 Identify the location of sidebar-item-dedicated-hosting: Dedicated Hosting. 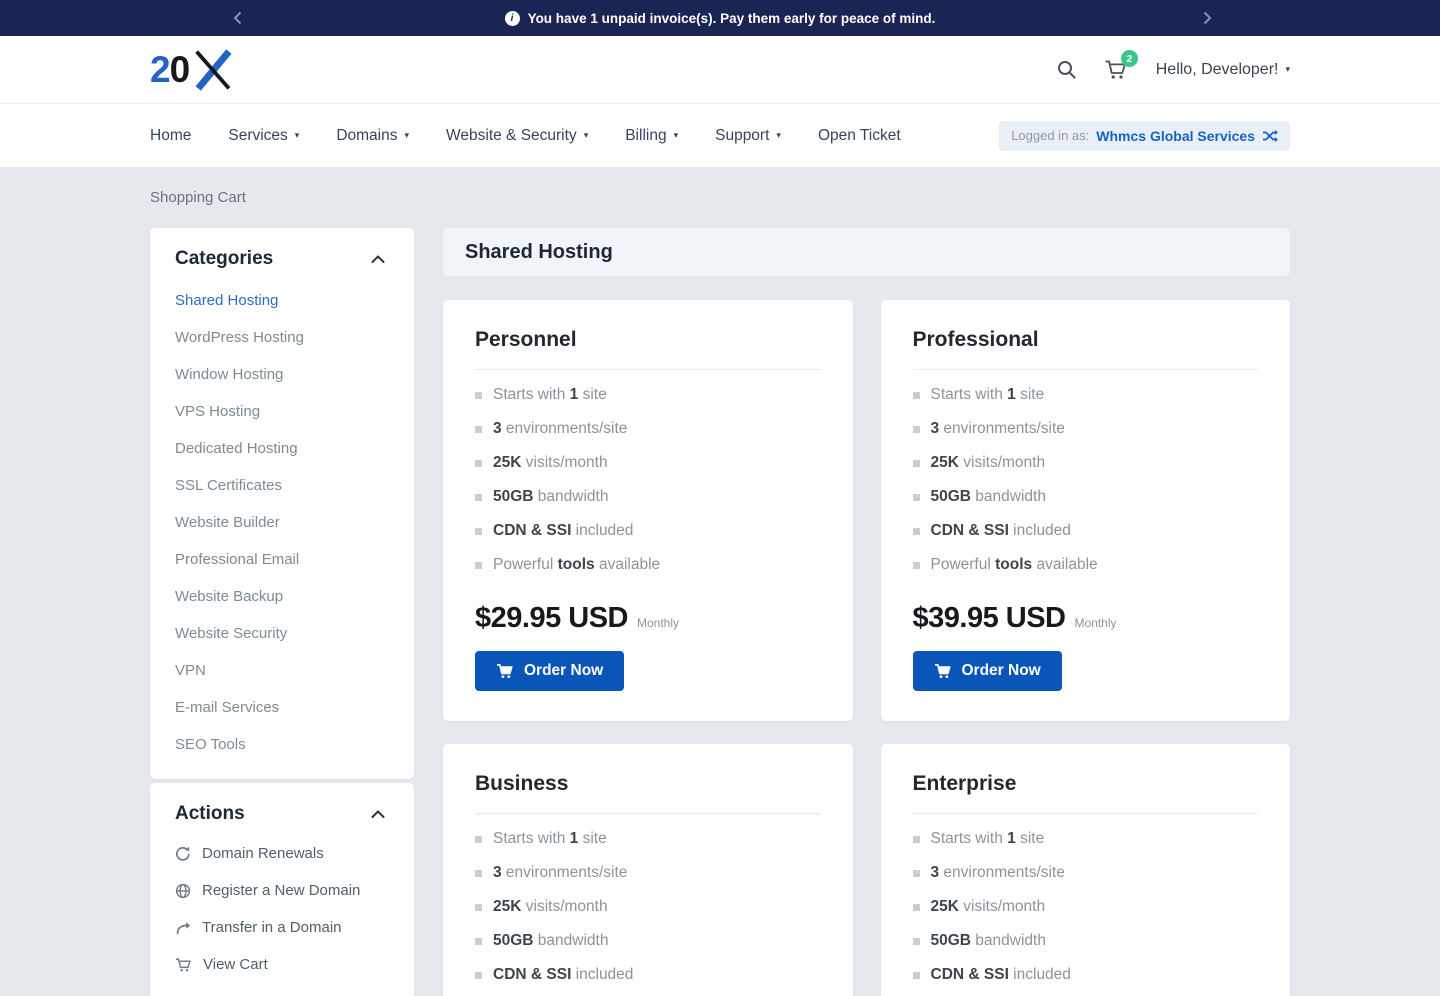
(236, 448).